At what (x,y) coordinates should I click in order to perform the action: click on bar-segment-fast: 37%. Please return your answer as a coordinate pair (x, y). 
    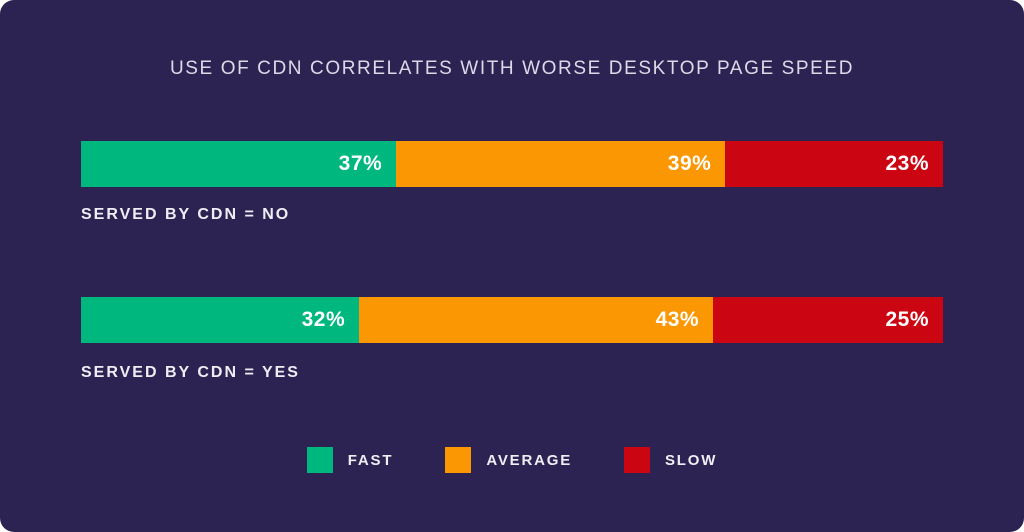
    Looking at the image, I should click on (239, 164).